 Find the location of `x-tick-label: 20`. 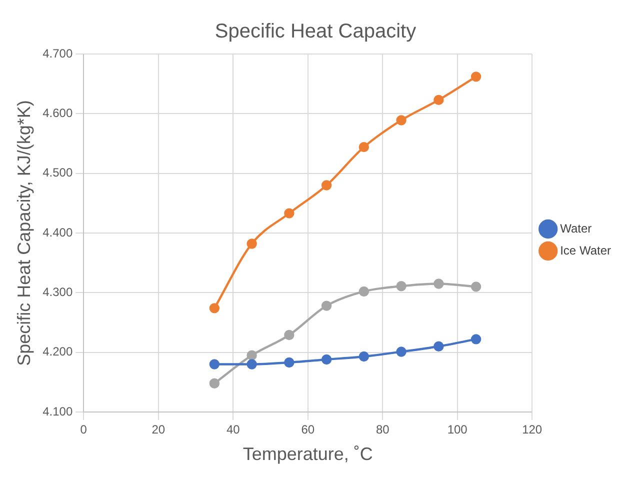

x-tick-label: 20 is located at coordinates (159, 429).